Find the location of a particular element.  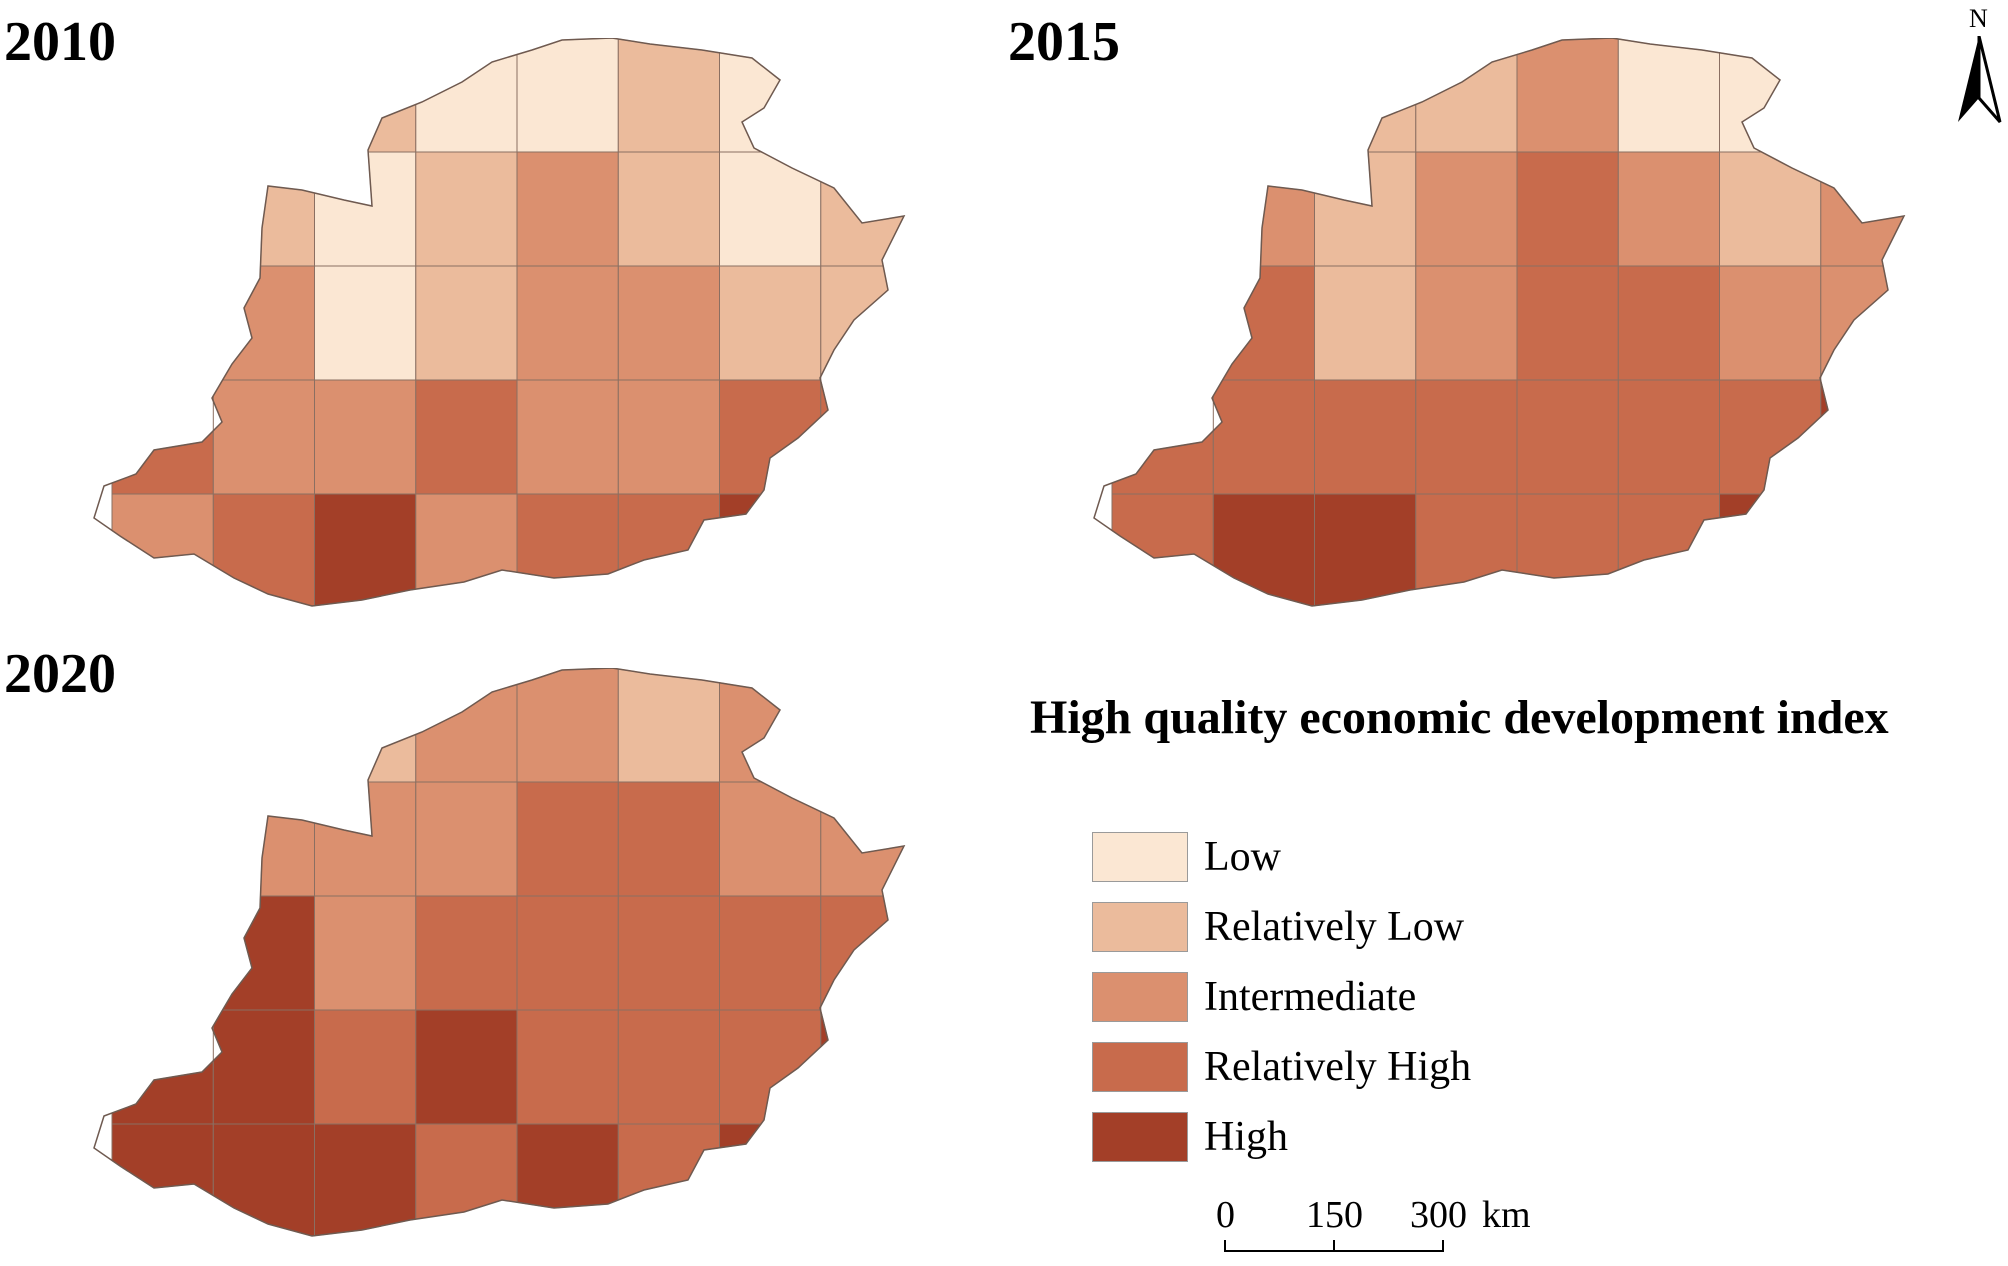

legend-label-low: Low is located at coordinates (1242, 857).